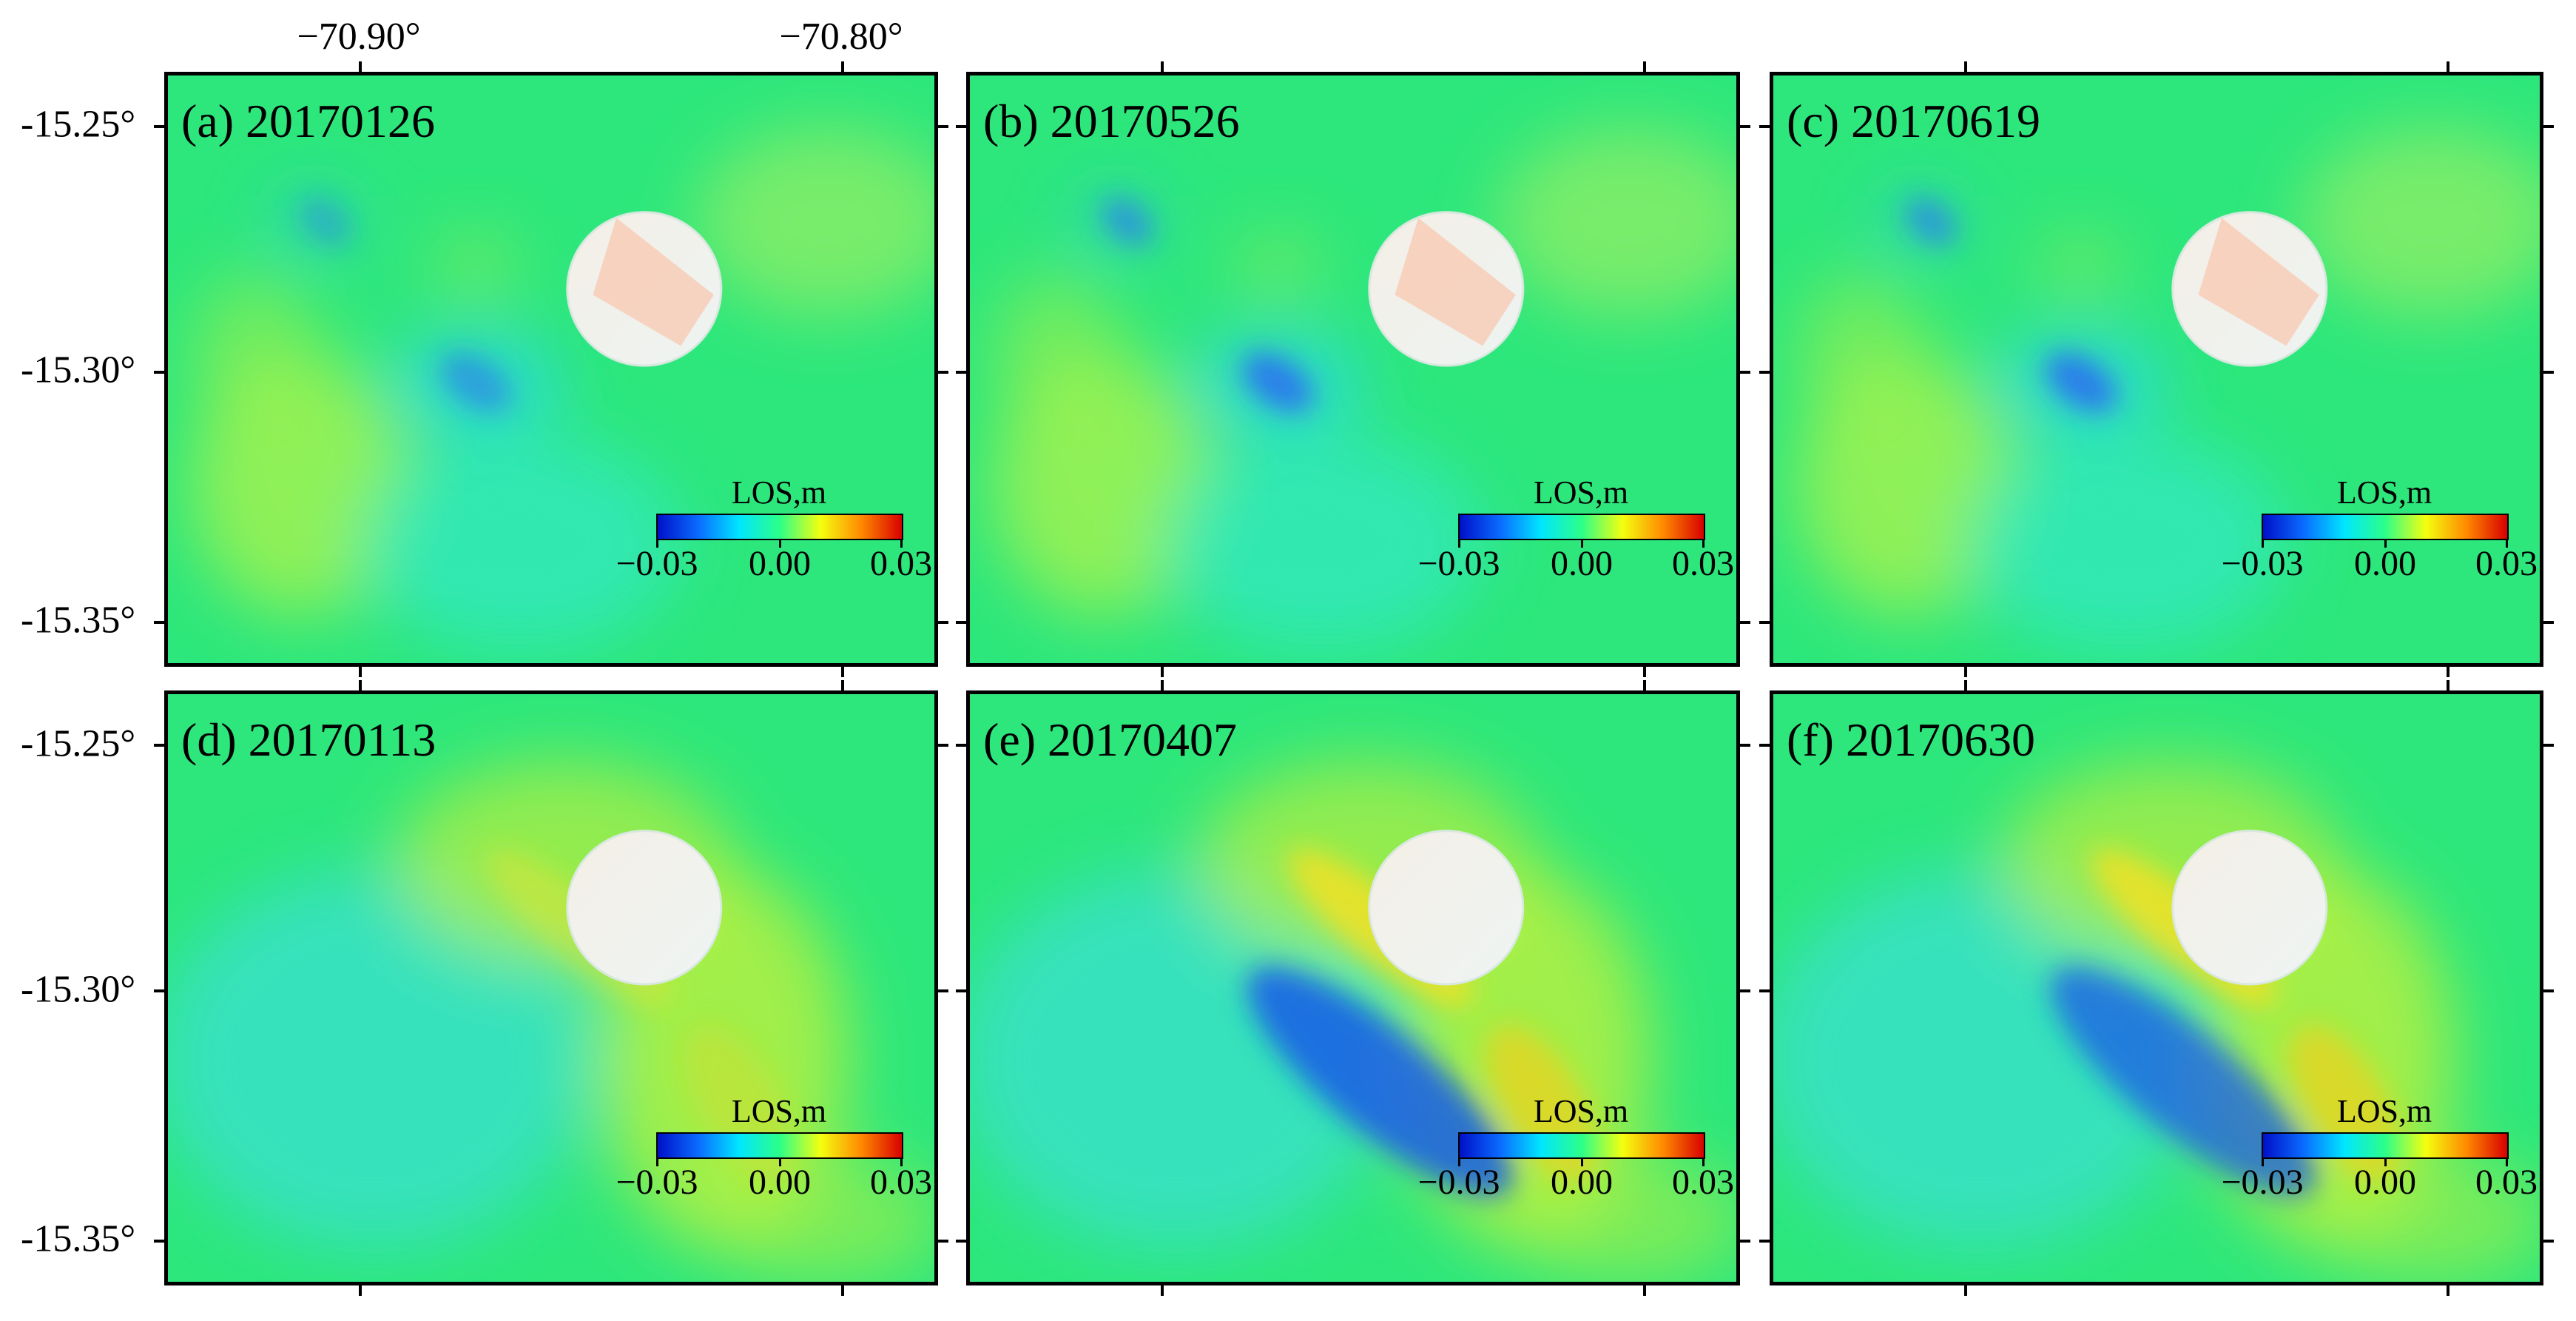  I want to click on longitude-label-70-90: −70.90°, so click(359, 37).